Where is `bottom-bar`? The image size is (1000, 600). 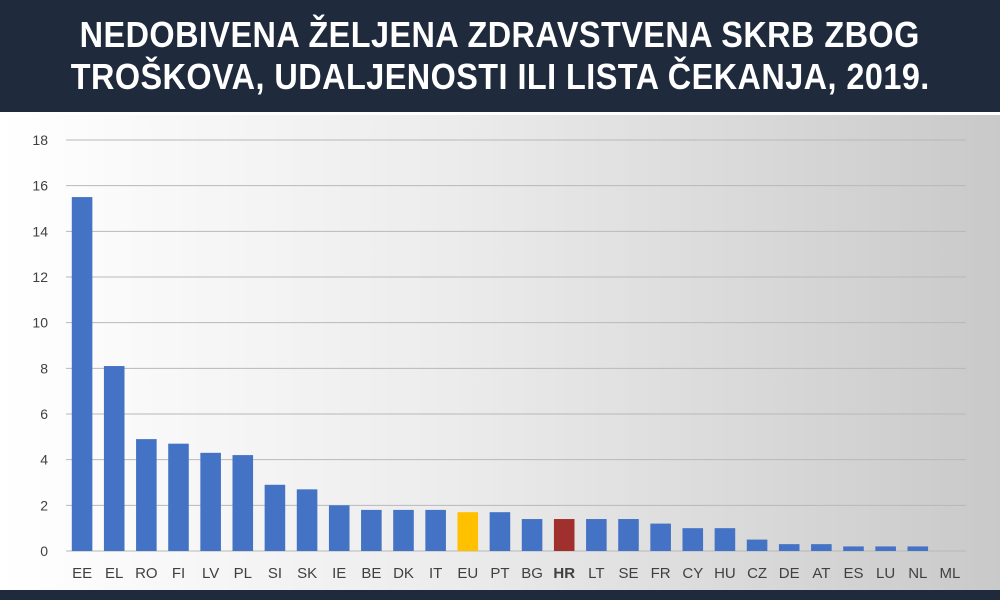
bottom-bar is located at coordinates (500, 595).